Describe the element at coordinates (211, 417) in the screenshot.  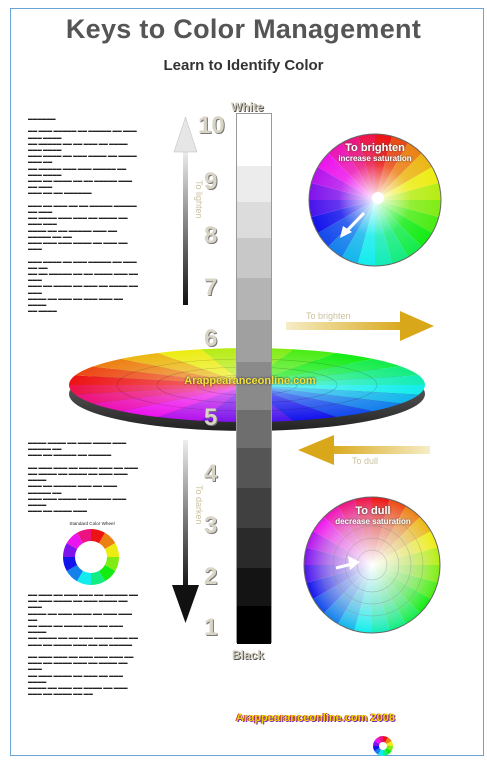
I see `value-label-5: 5` at that location.